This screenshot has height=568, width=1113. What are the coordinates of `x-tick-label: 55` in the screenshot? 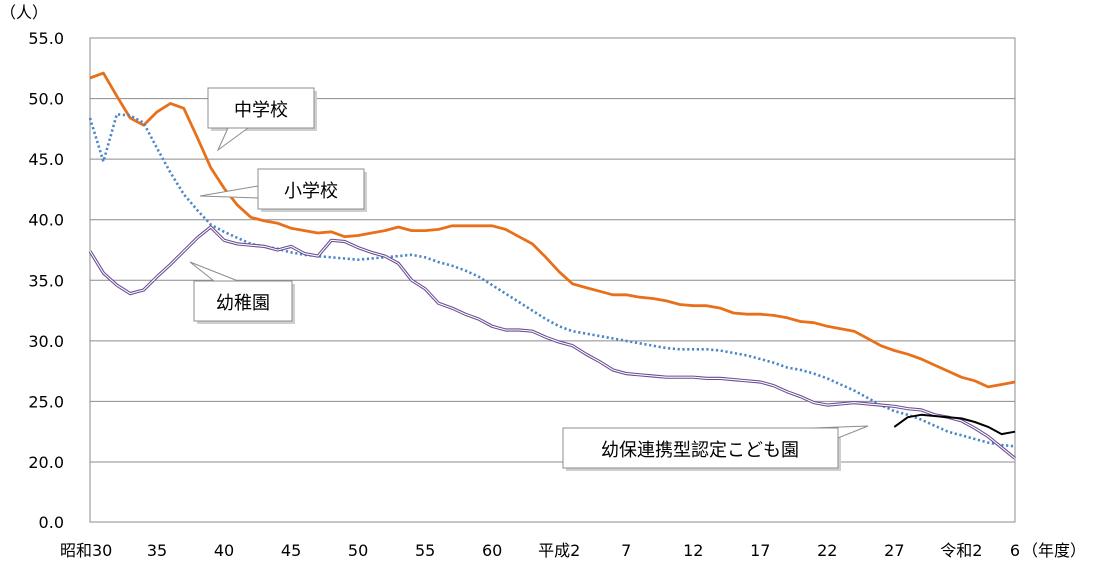 It's located at (425, 550).